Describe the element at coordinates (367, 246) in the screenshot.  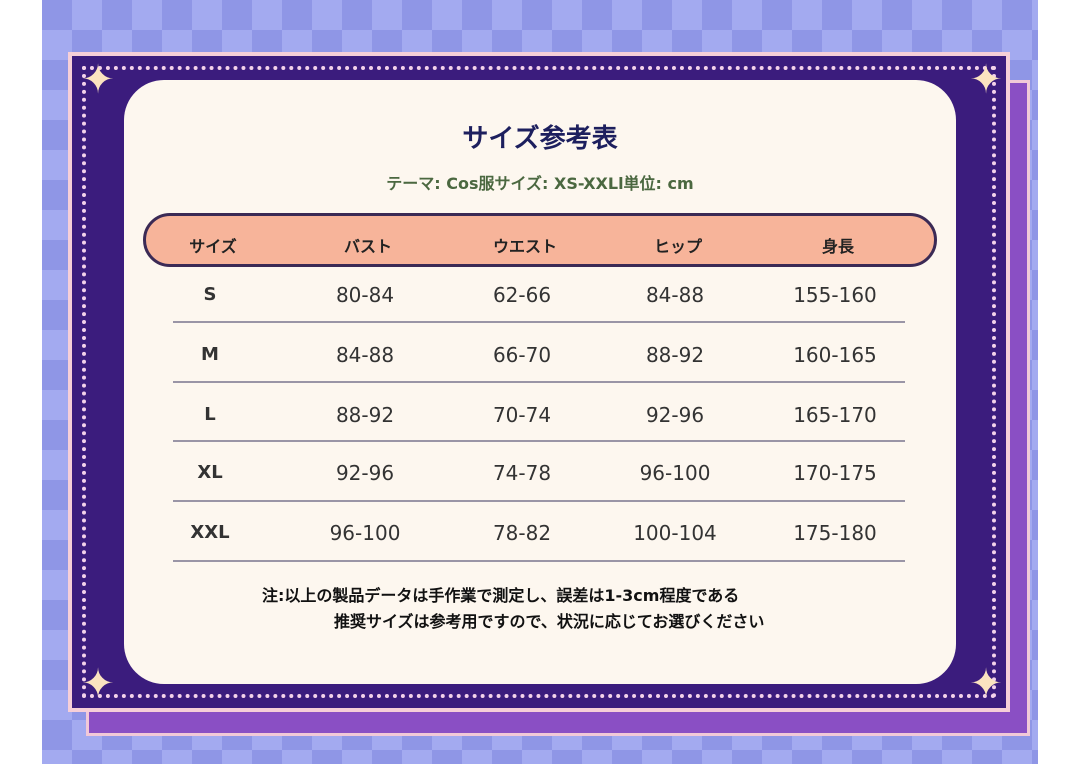
I see `column-header: バスト` at that location.